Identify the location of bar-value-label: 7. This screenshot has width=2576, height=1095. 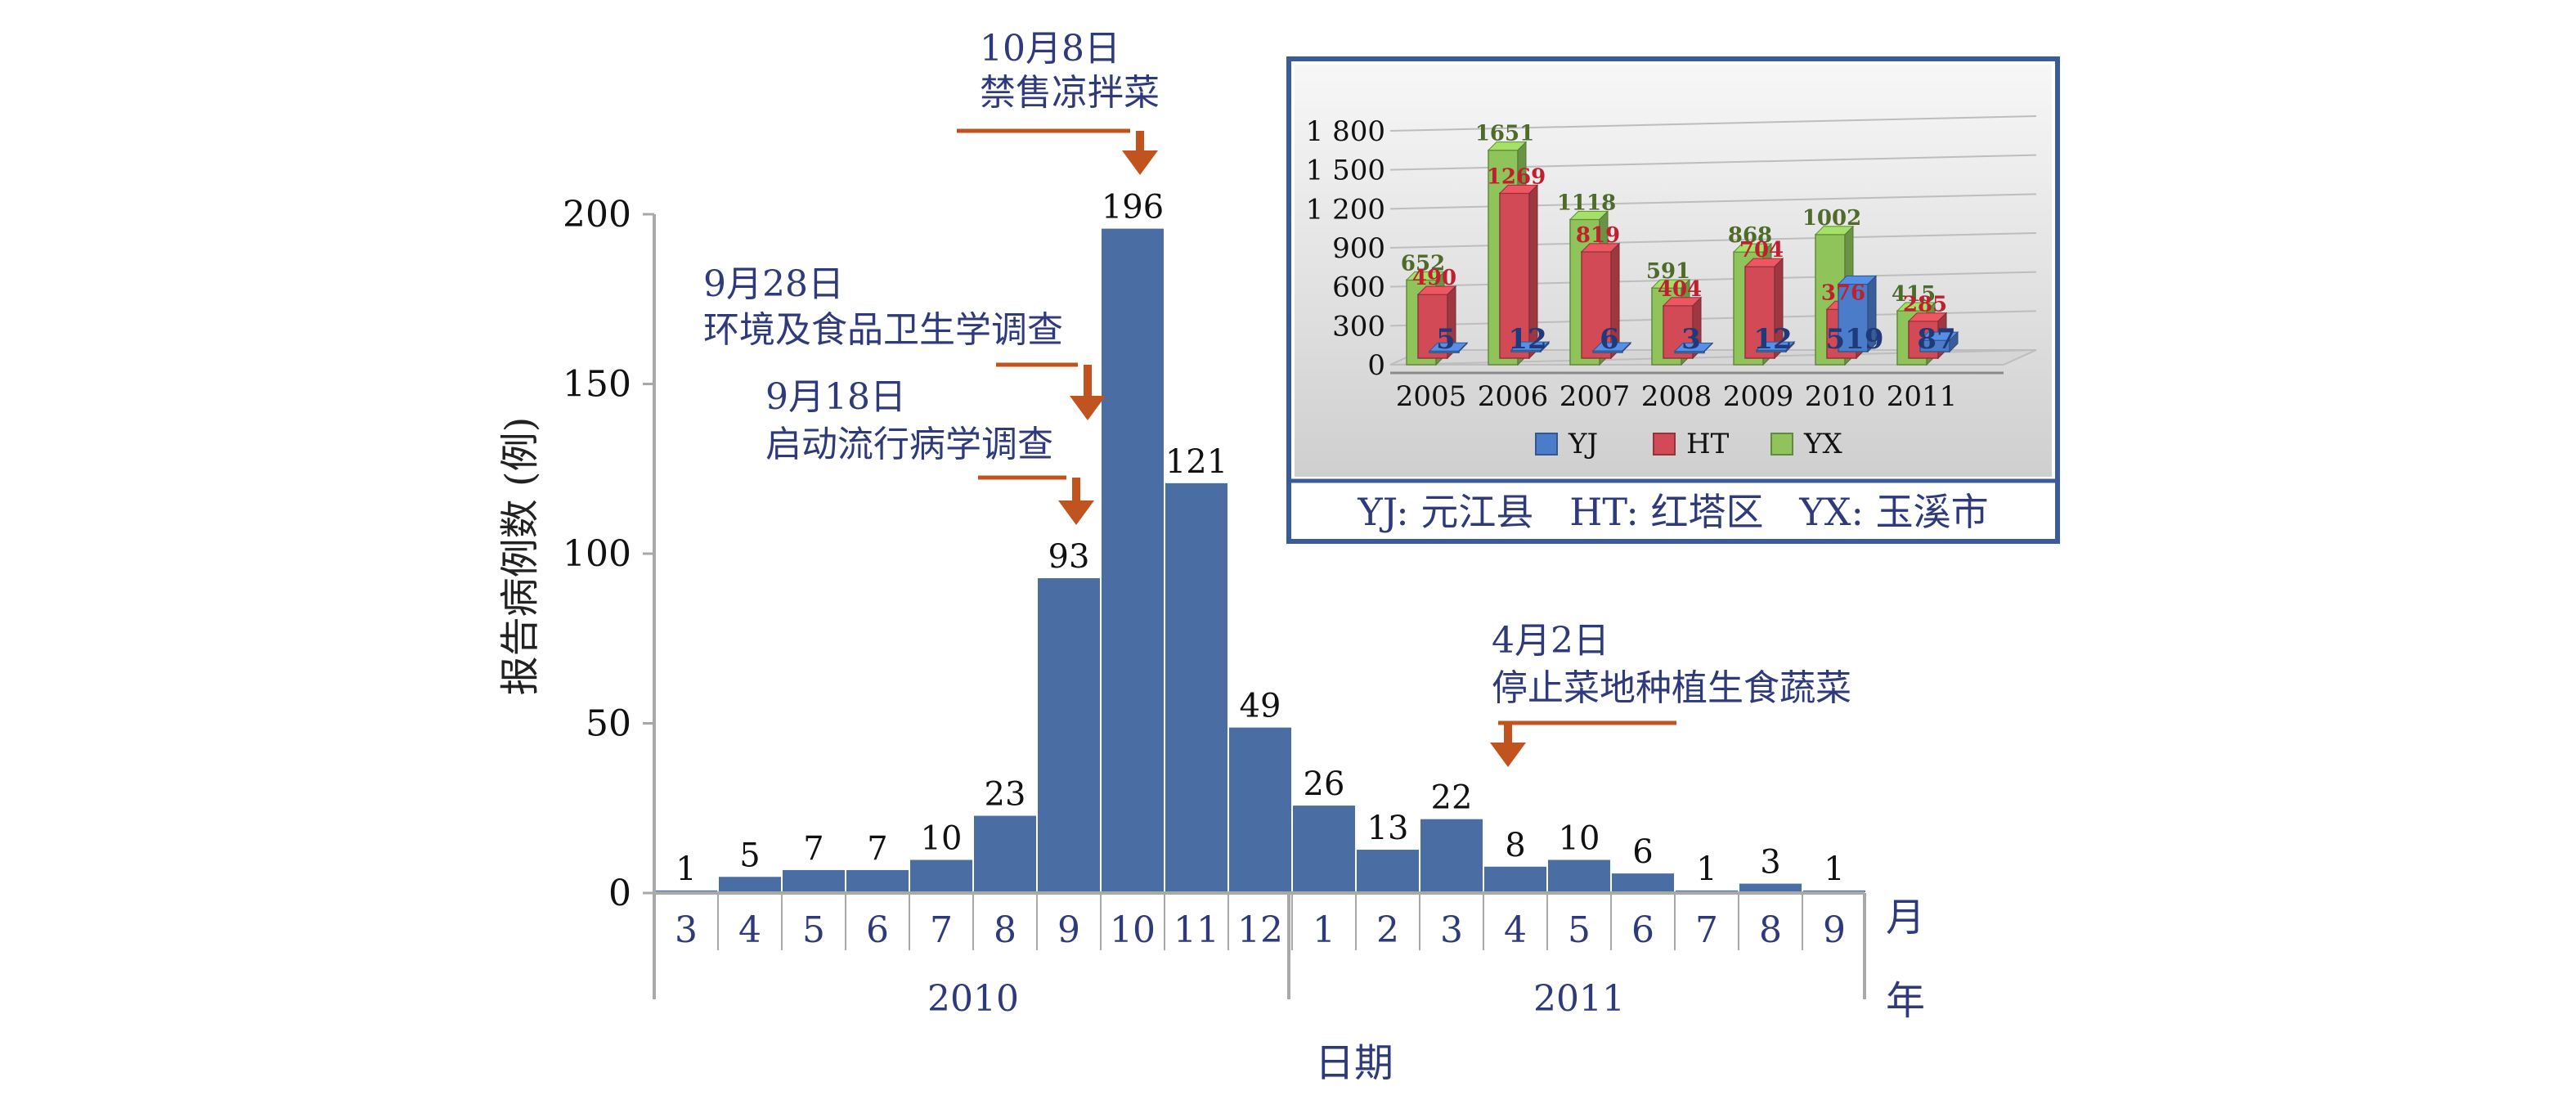
(877, 849).